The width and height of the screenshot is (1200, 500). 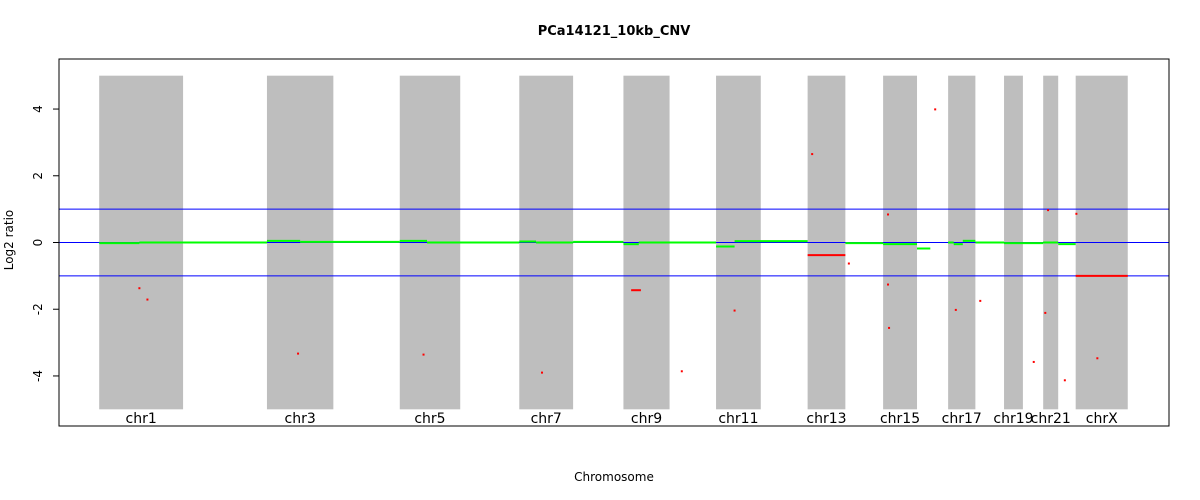 What do you see at coordinates (962, 419) in the screenshot?
I see `label-chr17: chr17` at bounding box center [962, 419].